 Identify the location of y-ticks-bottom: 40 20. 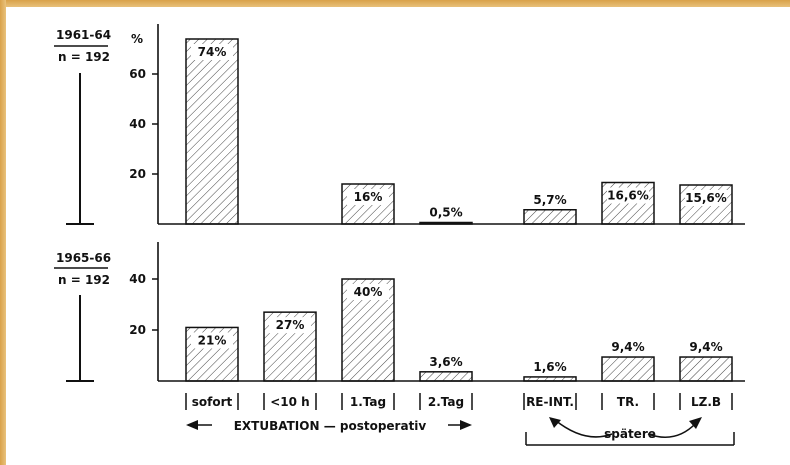
(143, 304).